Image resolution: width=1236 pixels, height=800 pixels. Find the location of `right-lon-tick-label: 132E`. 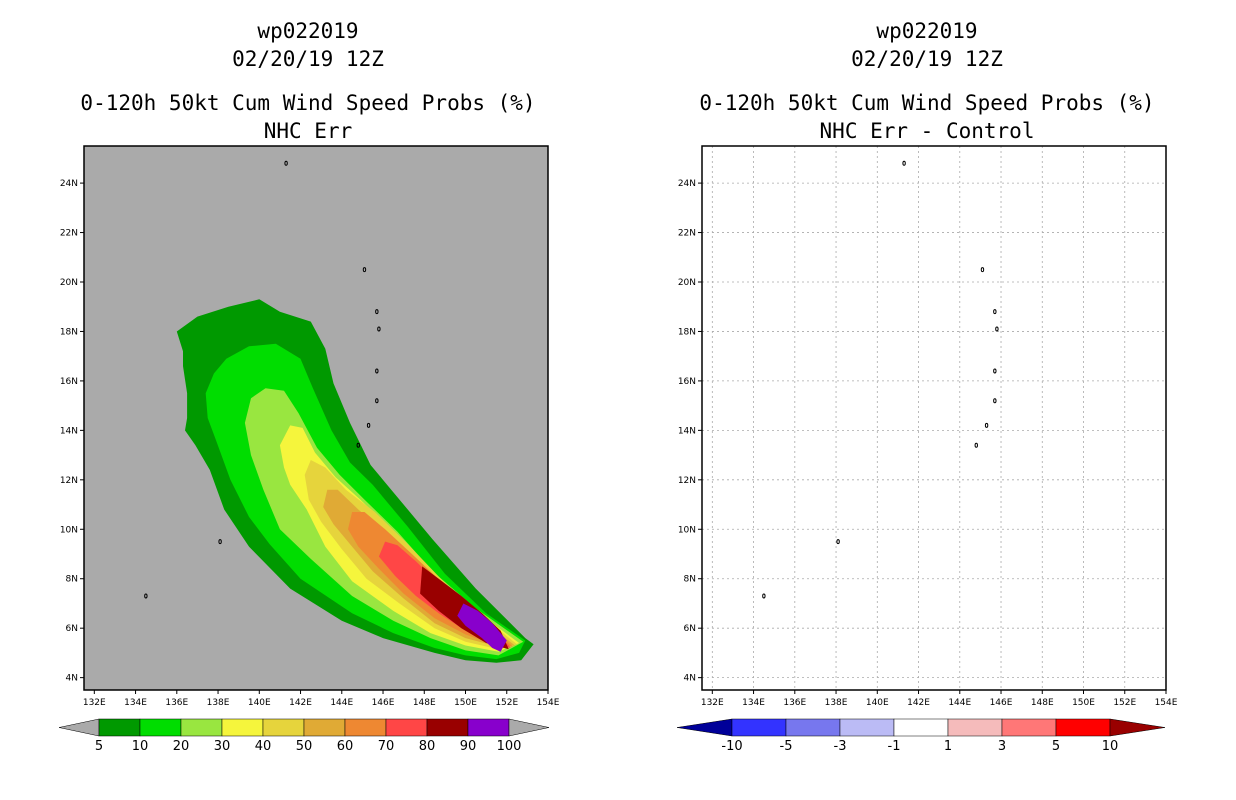

right-lon-tick-label: 132E is located at coordinates (712, 703).